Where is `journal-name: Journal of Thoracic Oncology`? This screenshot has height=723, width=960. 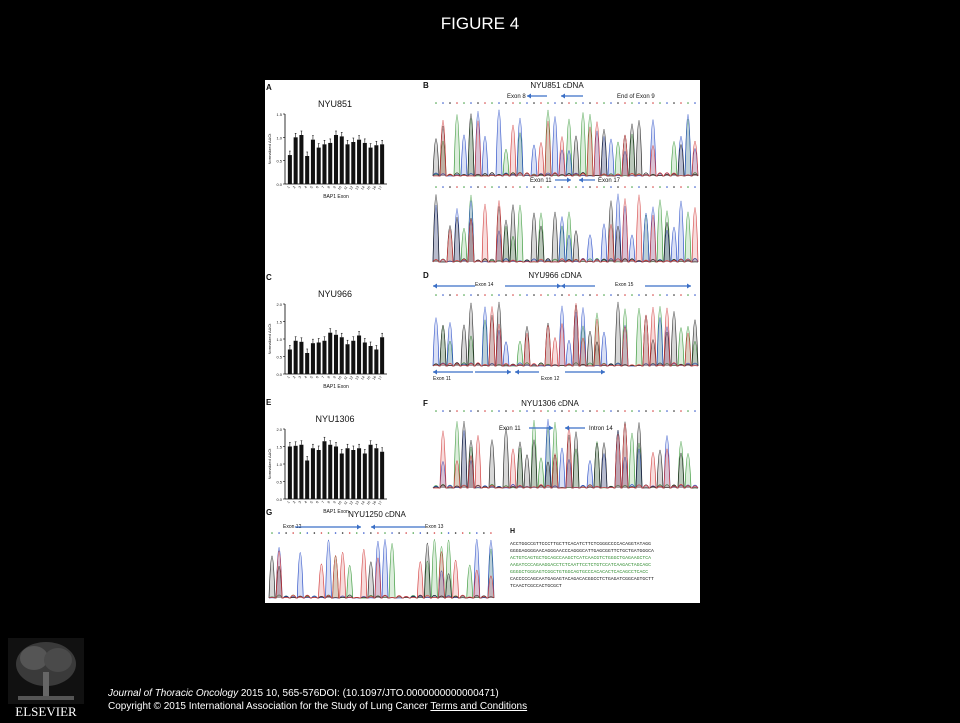 journal-name: Journal of Thoracic Oncology is located at coordinates (173, 693).